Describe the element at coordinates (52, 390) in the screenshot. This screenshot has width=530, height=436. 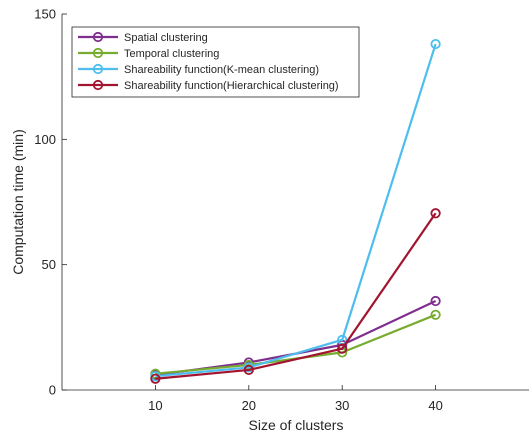
I see `y-tick-label: 0` at that location.